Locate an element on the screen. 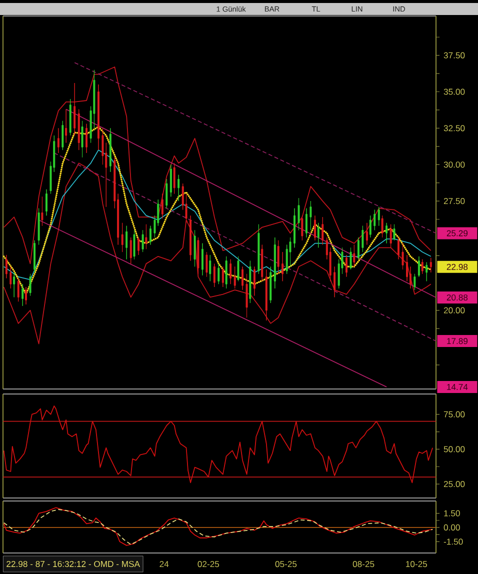 This screenshot has height=574, width=478. y-tick-label: 27.50 is located at coordinates (454, 201).